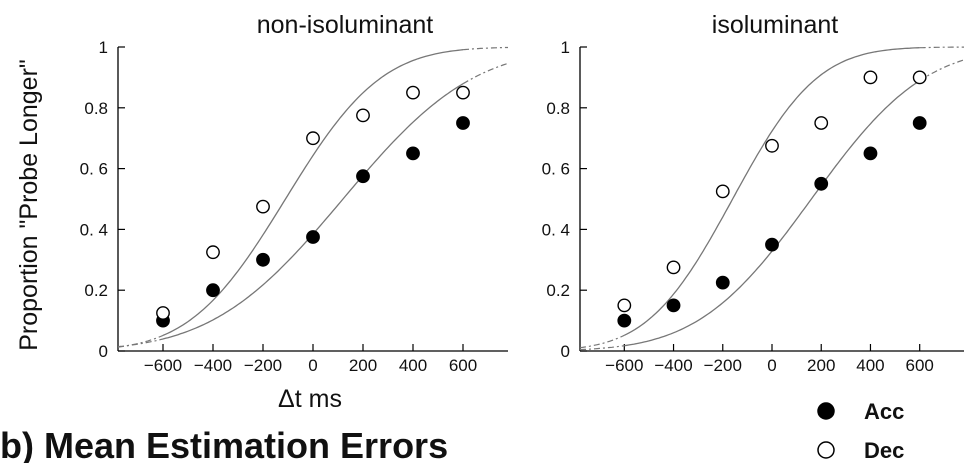 This screenshot has width=964, height=463. Describe the element at coordinates (310, 399) in the screenshot. I see `x-axis-label: Δt ms` at that location.